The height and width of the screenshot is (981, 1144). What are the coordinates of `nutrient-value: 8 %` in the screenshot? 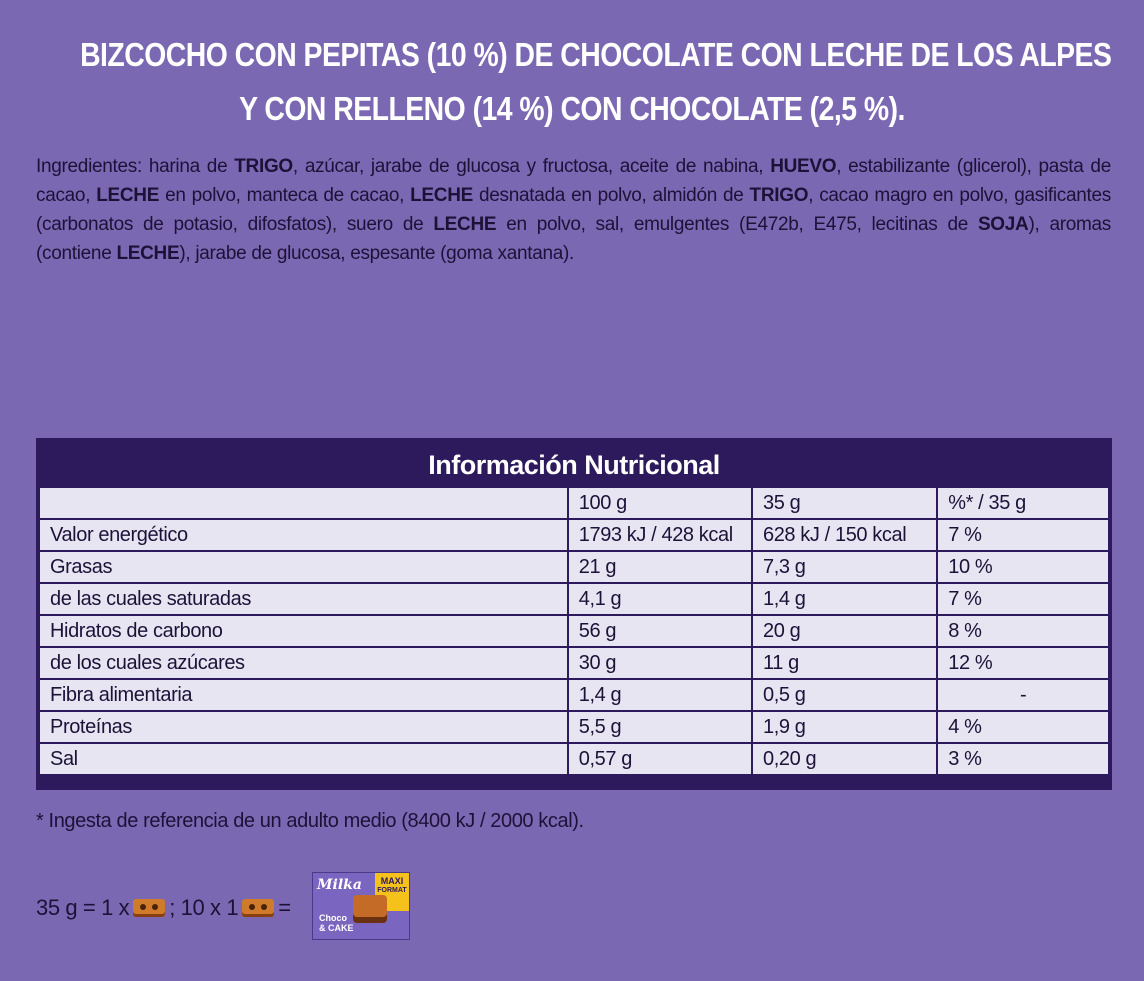 It's located at (1023, 631).